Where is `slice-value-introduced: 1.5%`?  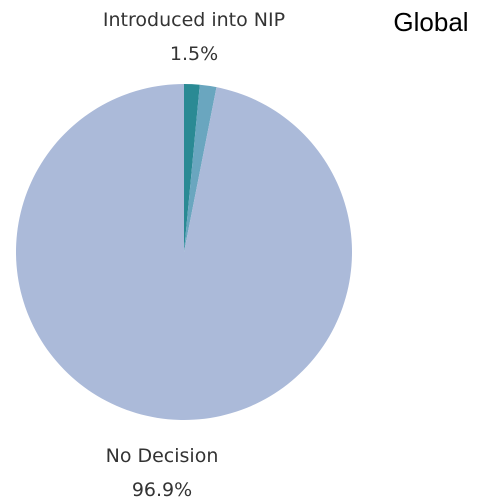 slice-value-introduced: 1.5% is located at coordinates (194, 54).